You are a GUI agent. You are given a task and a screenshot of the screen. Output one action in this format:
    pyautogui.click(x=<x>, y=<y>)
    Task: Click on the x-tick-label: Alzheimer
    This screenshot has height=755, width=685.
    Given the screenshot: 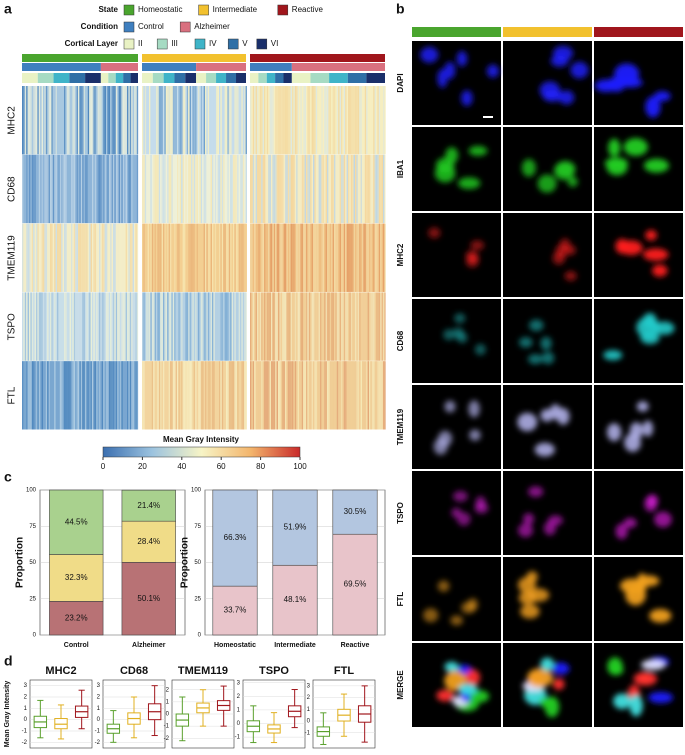 What is the action you would take?
    pyautogui.click(x=149, y=645)
    